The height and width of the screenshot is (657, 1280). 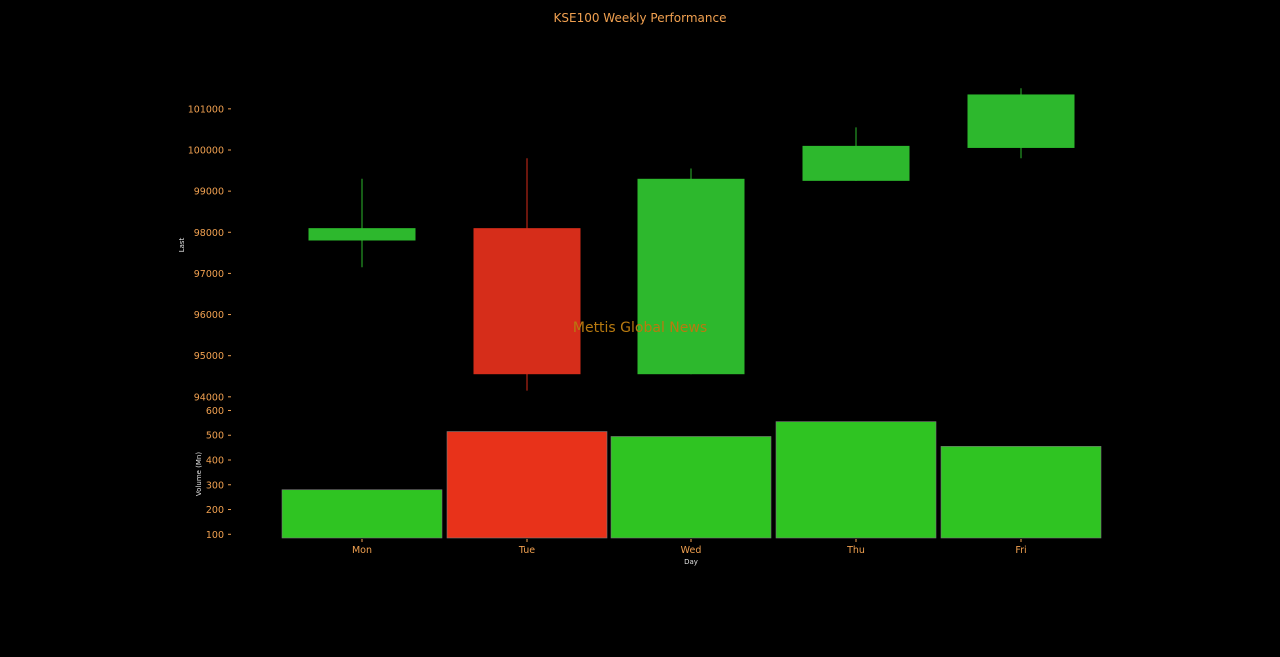 I want to click on x-tick-label-thu: Thu, so click(x=855, y=550).